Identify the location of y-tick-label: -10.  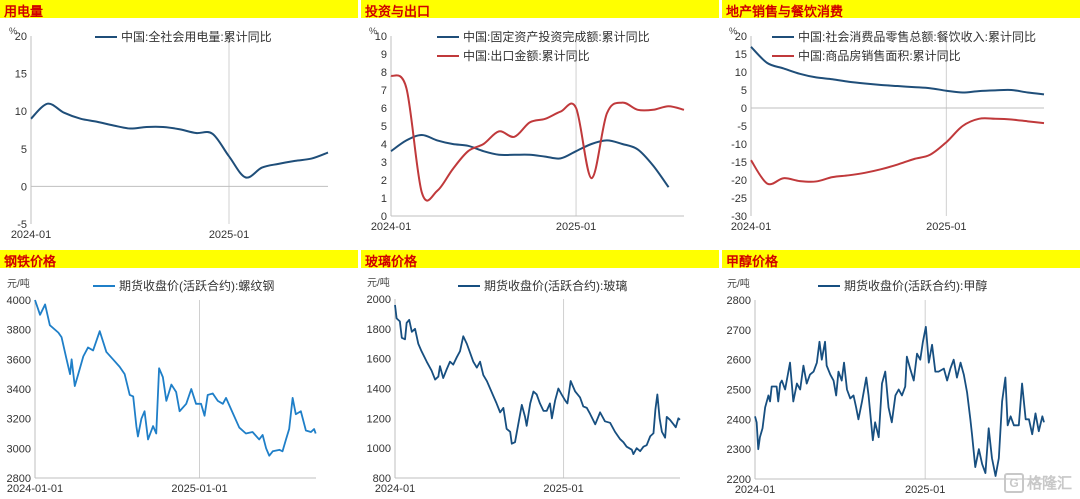
(739, 145).